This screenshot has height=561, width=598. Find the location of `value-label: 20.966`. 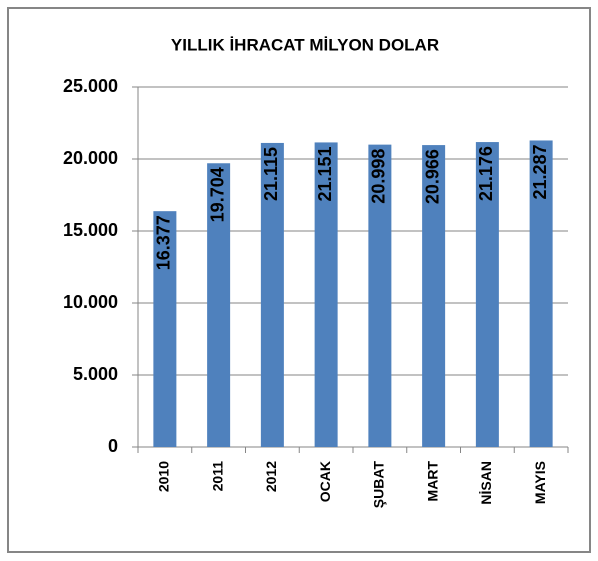

value-label: 20.966 is located at coordinates (432, 176).